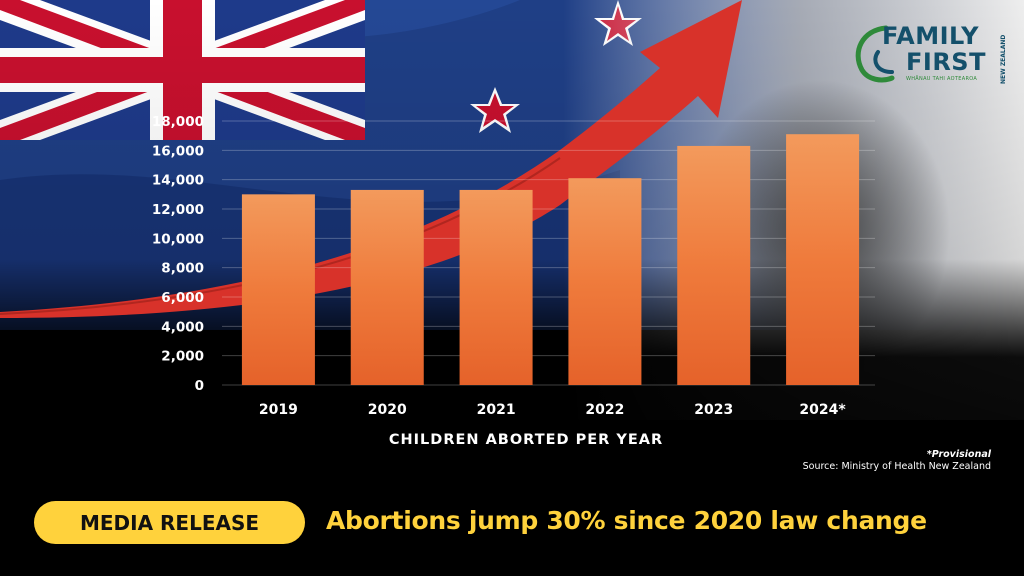 This screenshot has width=1024, height=576. What do you see at coordinates (1003, 59) in the screenshot?
I see `logo-region: NEW ZEALAND` at bounding box center [1003, 59].